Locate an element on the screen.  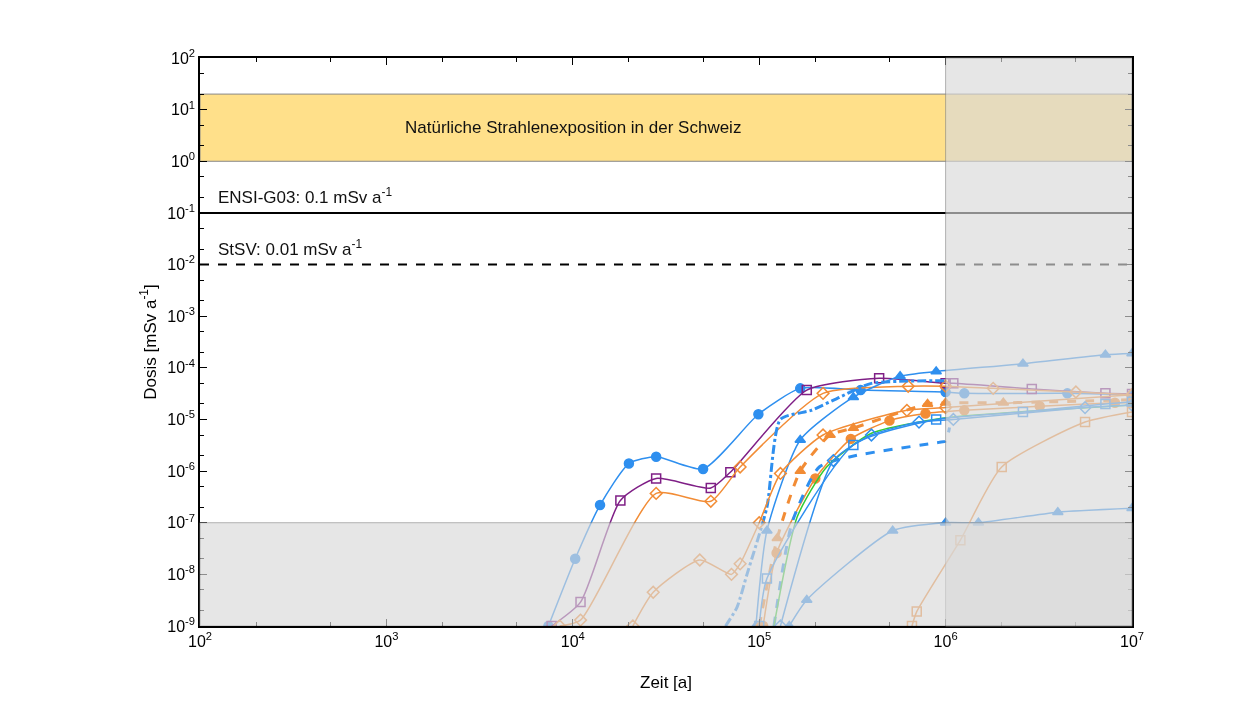
ref-line-label: ENSI-G03: 0.1 mSv a$^{-1}$ is located at coordinates (305, 196).